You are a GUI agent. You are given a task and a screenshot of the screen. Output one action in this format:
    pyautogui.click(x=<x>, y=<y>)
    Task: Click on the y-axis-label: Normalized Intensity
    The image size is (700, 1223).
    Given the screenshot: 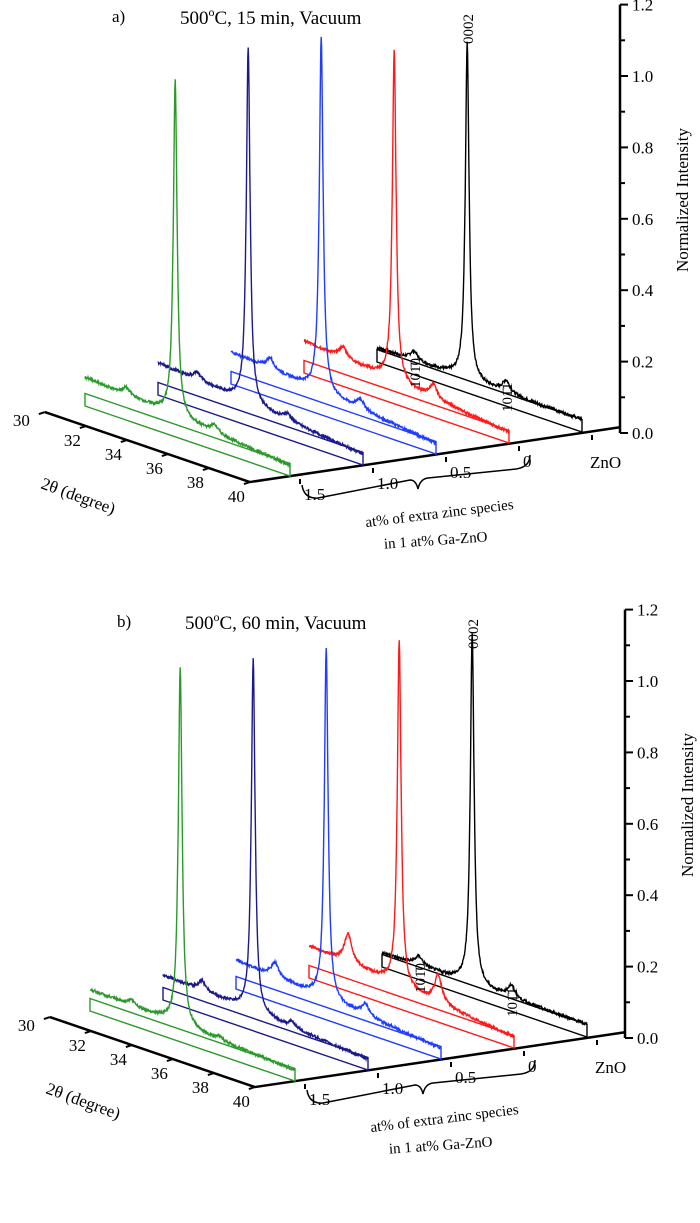 What is the action you would take?
    pyautogui.click(x=687, y=805)
    